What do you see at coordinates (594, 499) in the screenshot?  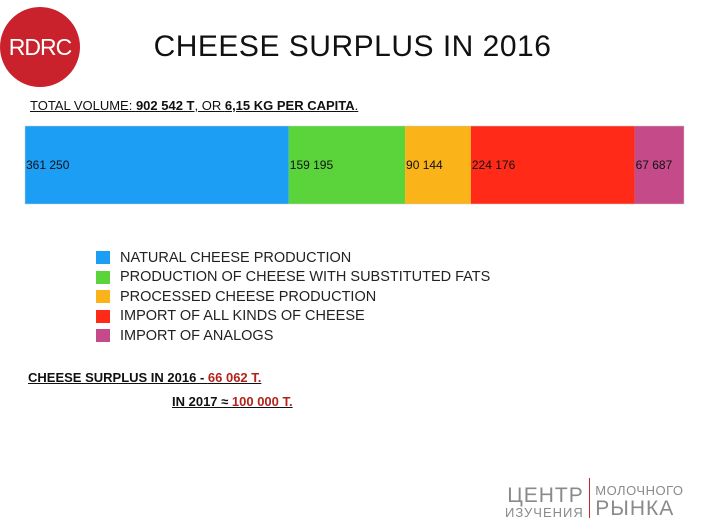 I see `footer-logo: ЦЕНТР ИЗУЧЕНИЯ МОЛОЧНОГО РЫНКА` at bounding box center [594, 499].